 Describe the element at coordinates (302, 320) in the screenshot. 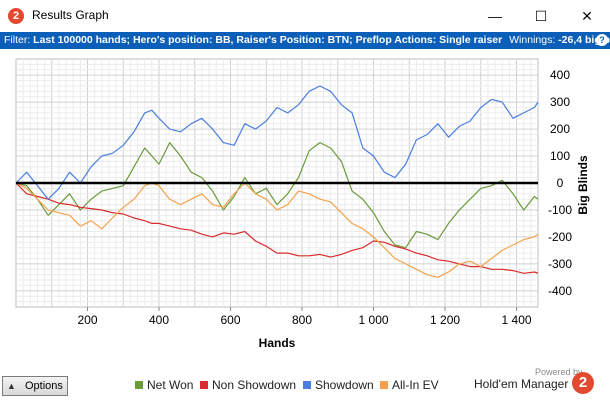

I see `x-tick-label: 800` at that location.